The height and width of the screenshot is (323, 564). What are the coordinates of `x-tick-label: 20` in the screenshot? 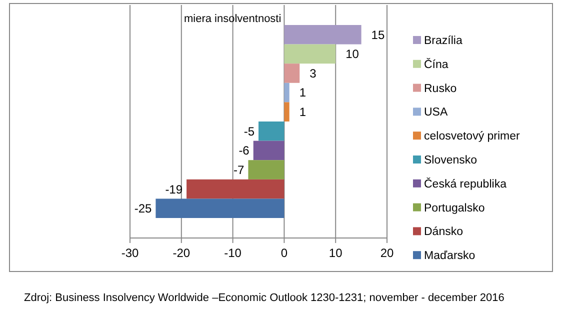 It's located at (387, 253).